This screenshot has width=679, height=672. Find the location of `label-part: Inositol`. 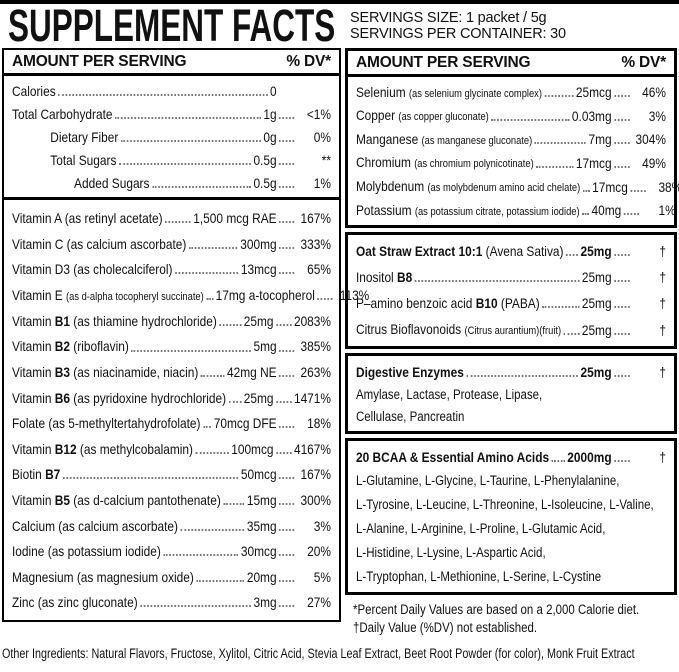

label-part: Inositol is located at coordinates (377, 276).